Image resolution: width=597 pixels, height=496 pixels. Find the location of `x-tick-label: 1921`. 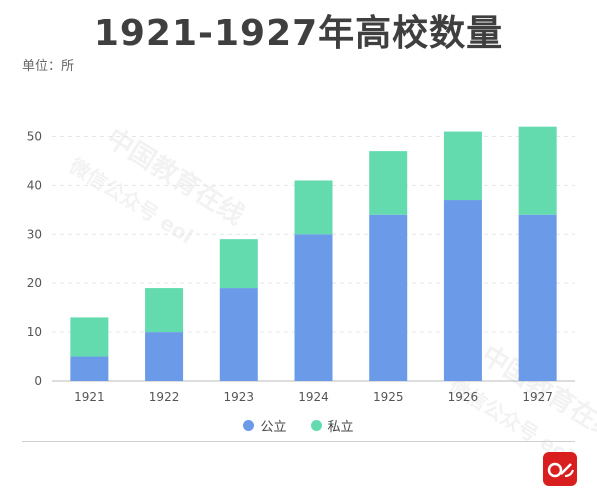

x-tick-label: 1921 is located at coordinates (89, 397).